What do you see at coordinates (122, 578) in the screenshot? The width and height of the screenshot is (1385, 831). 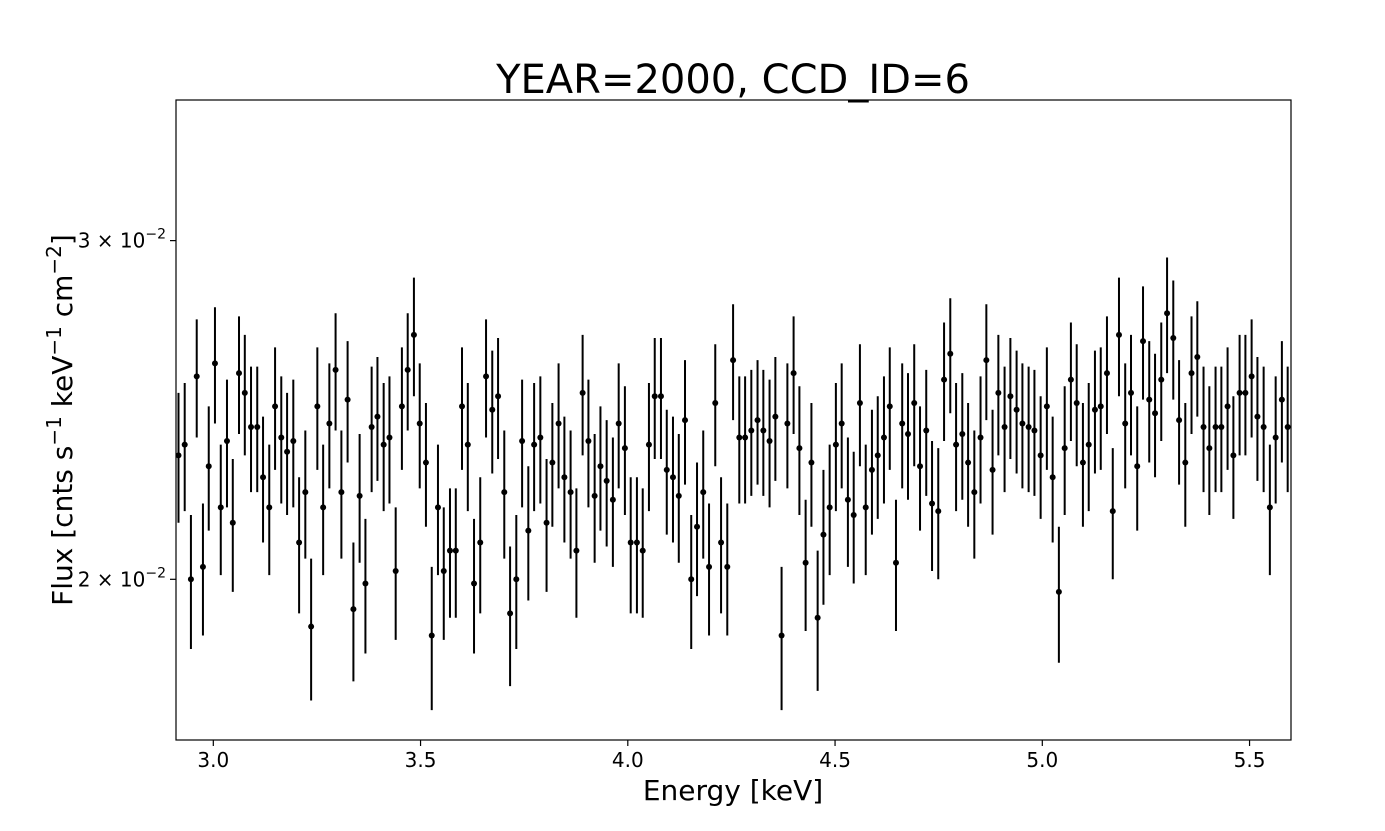 I see `y-tick-label: 2 × 10⁻²` at bounding box center [122, 578].